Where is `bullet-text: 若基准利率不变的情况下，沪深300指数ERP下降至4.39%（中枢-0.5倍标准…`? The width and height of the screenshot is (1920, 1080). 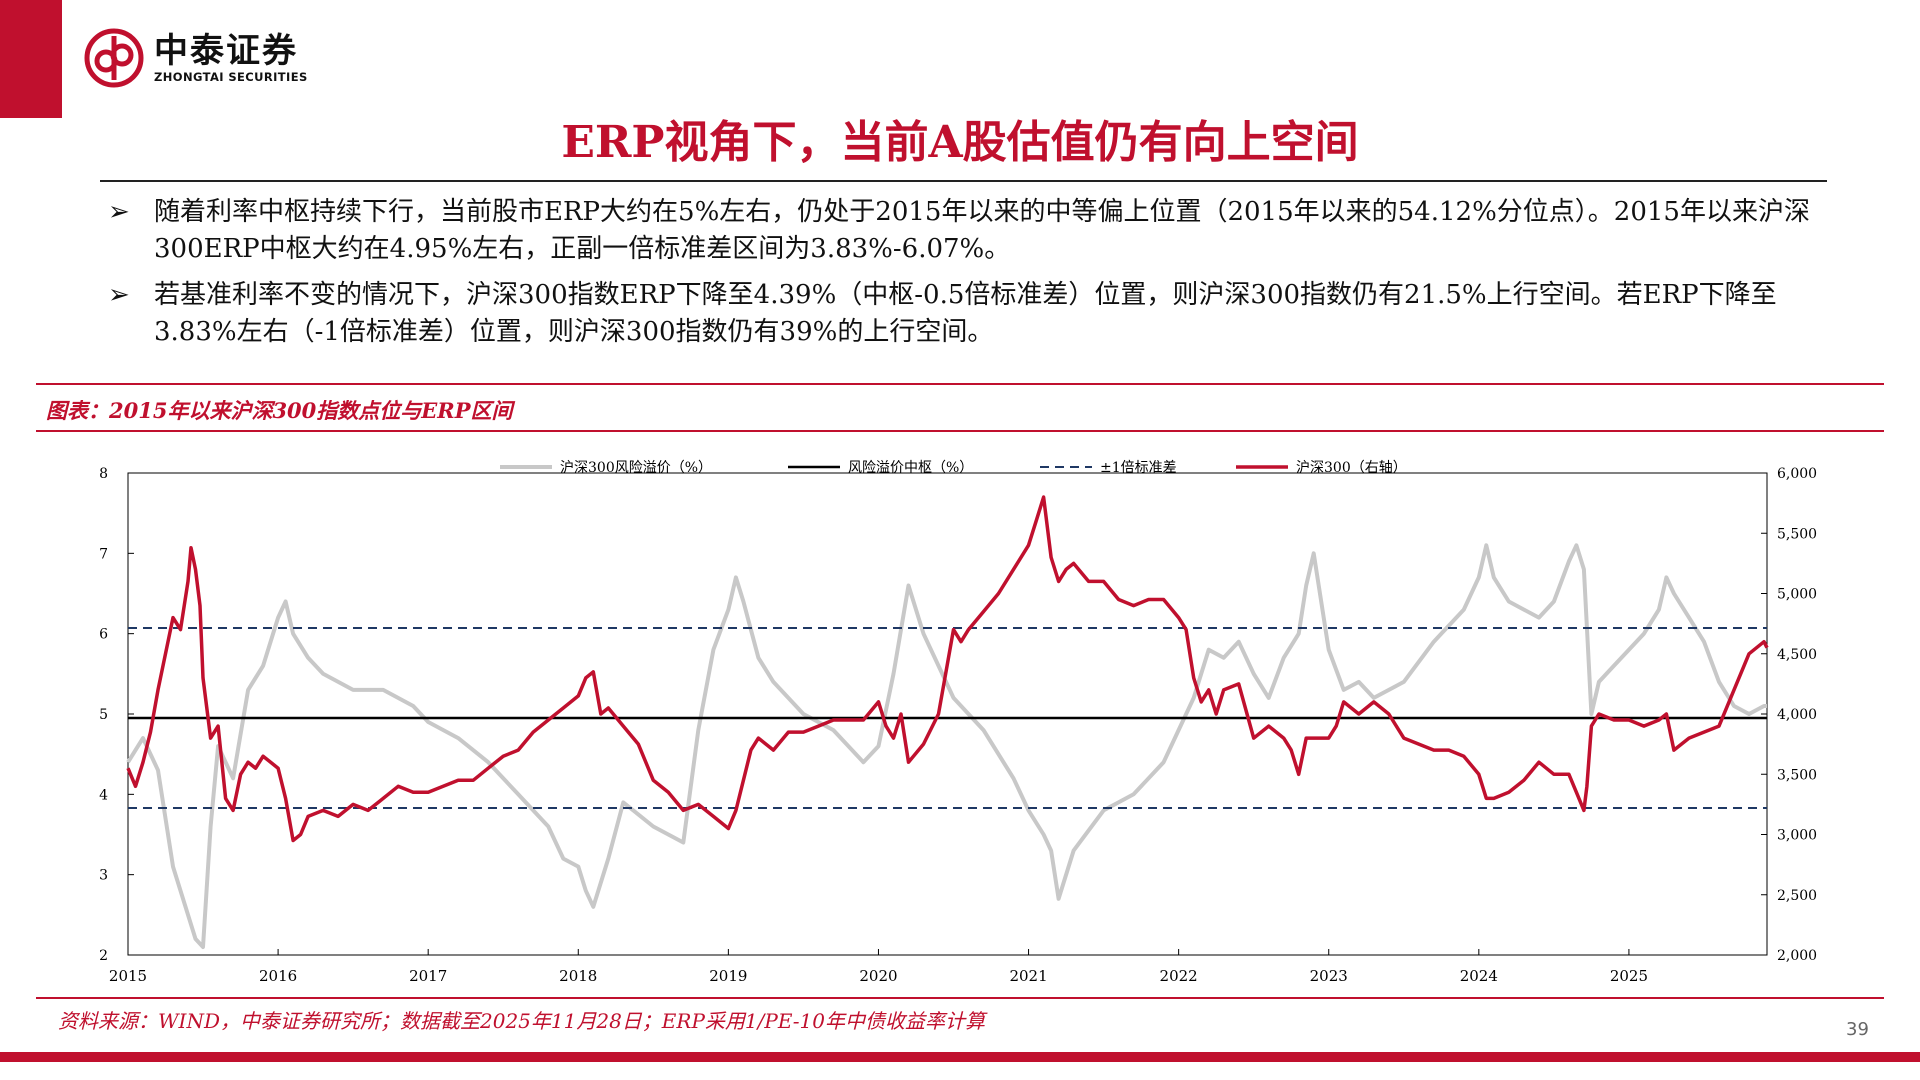
bullet-text: 若基准利率不变的情况下，沪深300指数ERP下降至4.39%（中枢-0.5倍标准… is located at coordinates (965, 313).